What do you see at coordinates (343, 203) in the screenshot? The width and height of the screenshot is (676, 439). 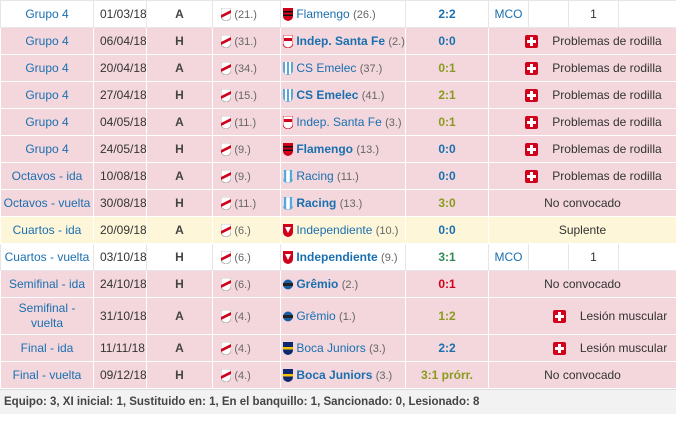 I see `opponent-cell: Racing (13.)` at bounding box center [343, 203].